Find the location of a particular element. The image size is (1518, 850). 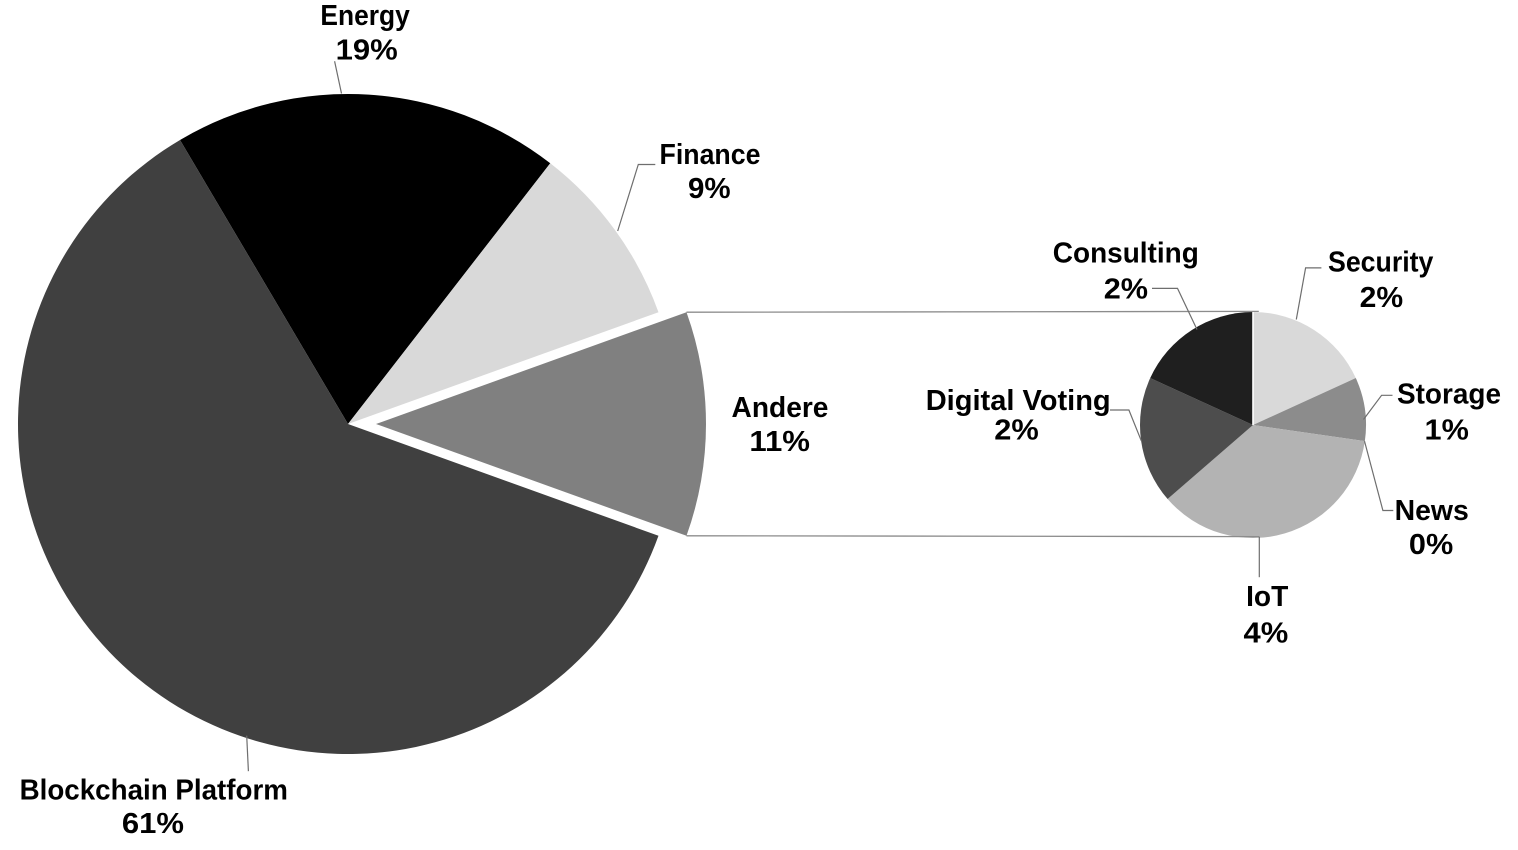

svg-text: 1% is located at coordinates (1447, 431).